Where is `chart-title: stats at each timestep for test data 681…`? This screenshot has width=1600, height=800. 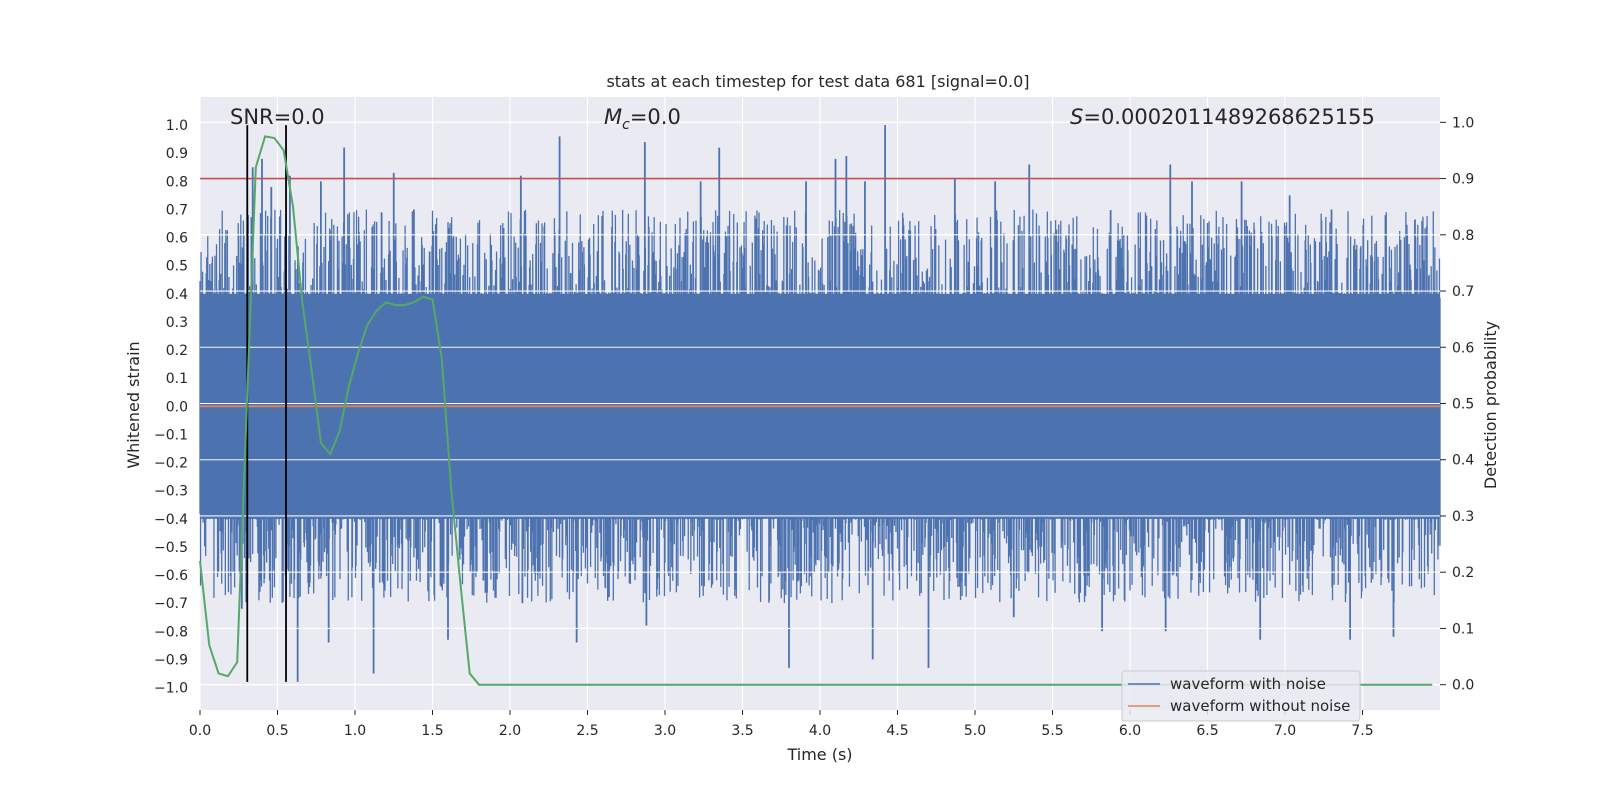
chart-title: stats at each timestep for test data 681… is located at coordinates (817, 81).